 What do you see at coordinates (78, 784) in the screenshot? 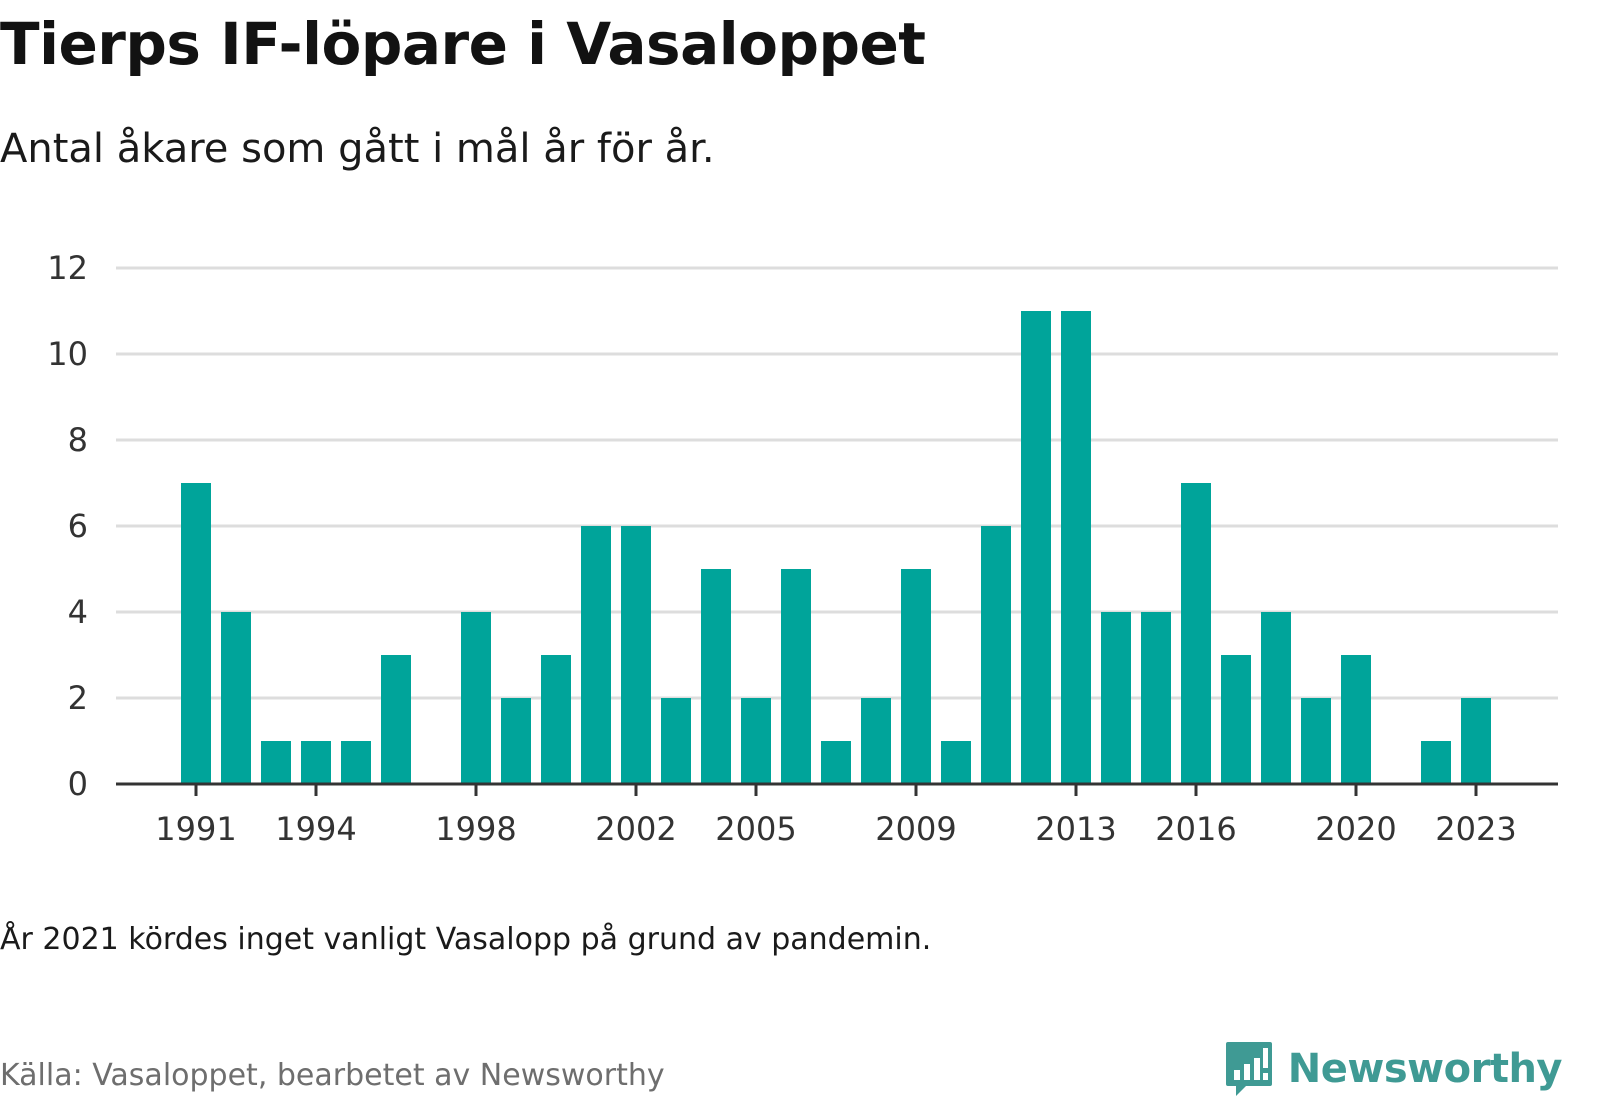
I see `y-tick-label: 0` at bounding box center [78, 784].